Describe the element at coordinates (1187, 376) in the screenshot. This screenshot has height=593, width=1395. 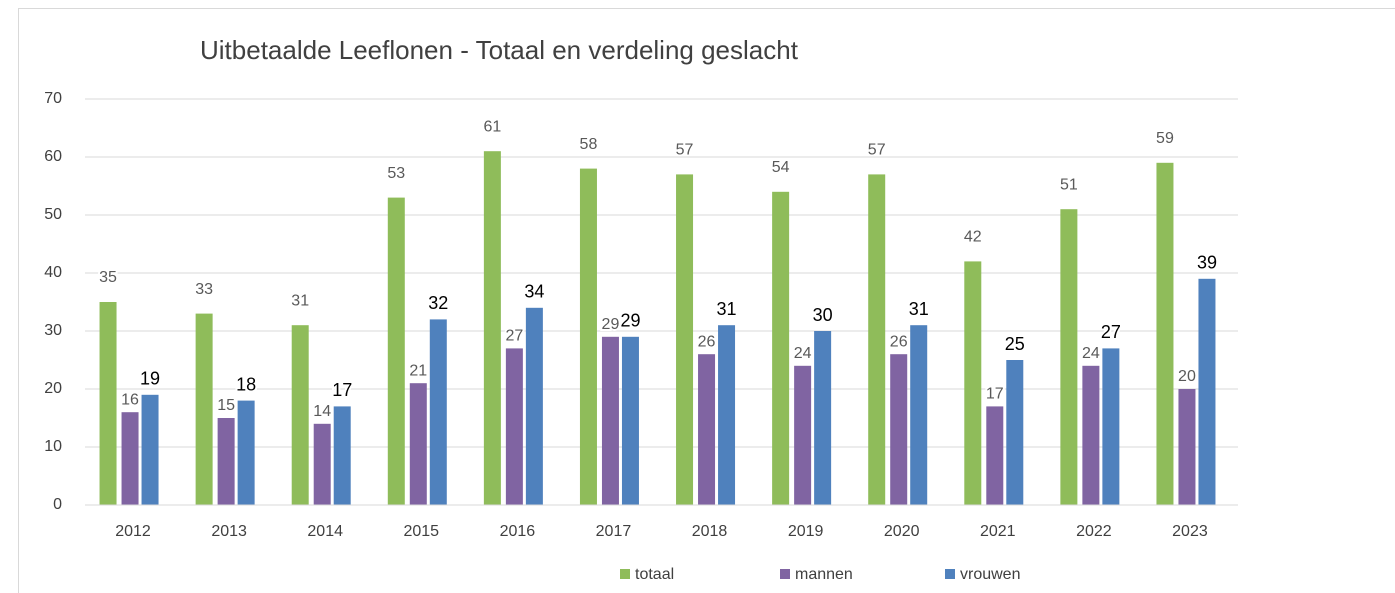
I see `data-label: 20` at that location.